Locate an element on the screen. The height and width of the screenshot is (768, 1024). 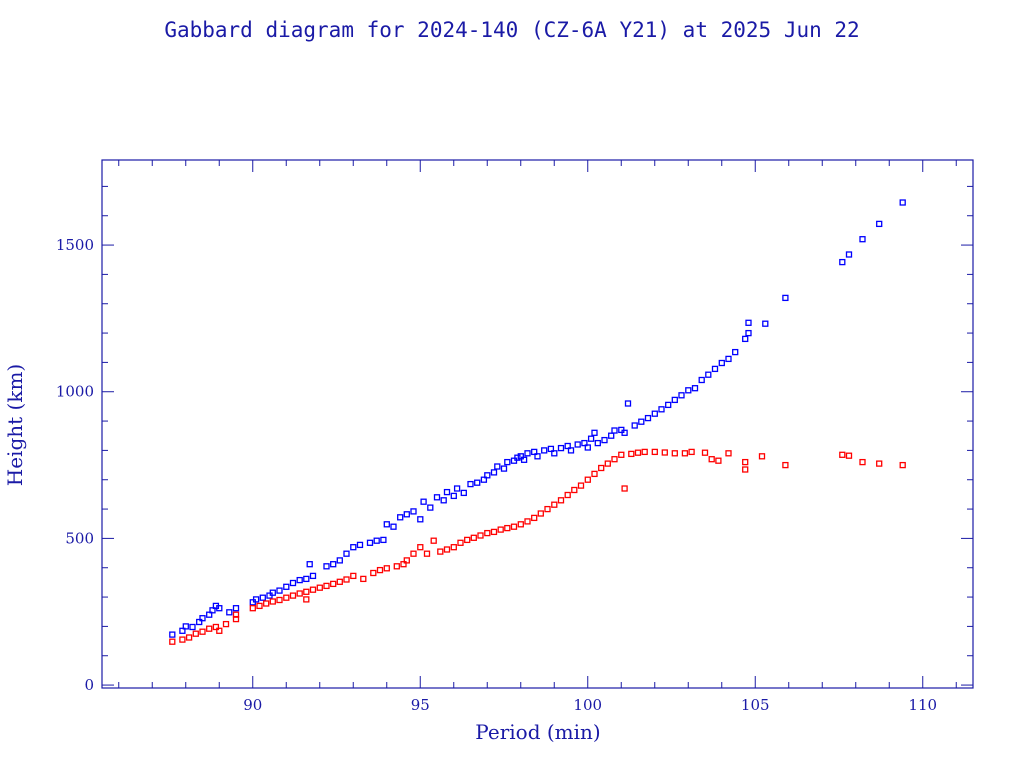
y-tick-label: 1000 is located at coordinates (75, 392).